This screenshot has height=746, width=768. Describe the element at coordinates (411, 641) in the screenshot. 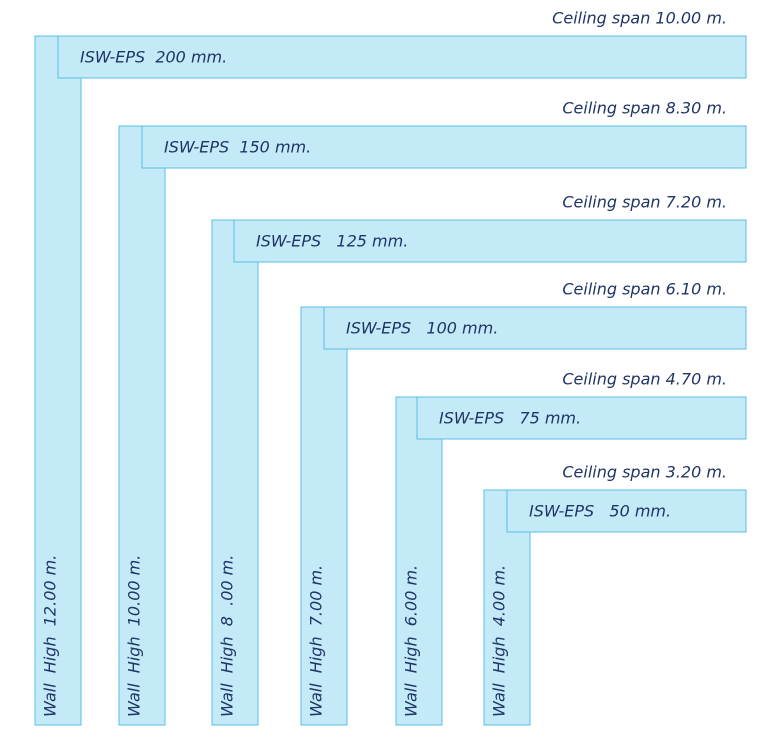

I see `wall-label: Wall High 6.00 m.` at that location.